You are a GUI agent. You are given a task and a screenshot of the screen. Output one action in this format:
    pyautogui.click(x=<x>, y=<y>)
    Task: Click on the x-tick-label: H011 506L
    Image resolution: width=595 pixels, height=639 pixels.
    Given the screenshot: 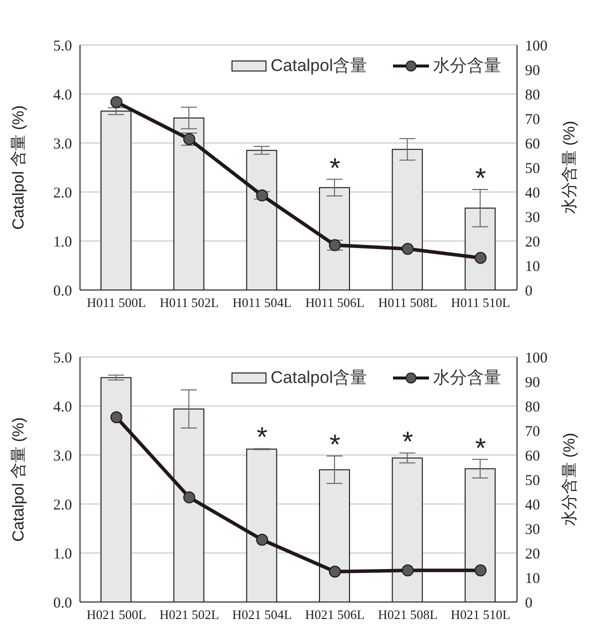 What is the action you would take?
    pyautogui.click(x=335, y=302)
    